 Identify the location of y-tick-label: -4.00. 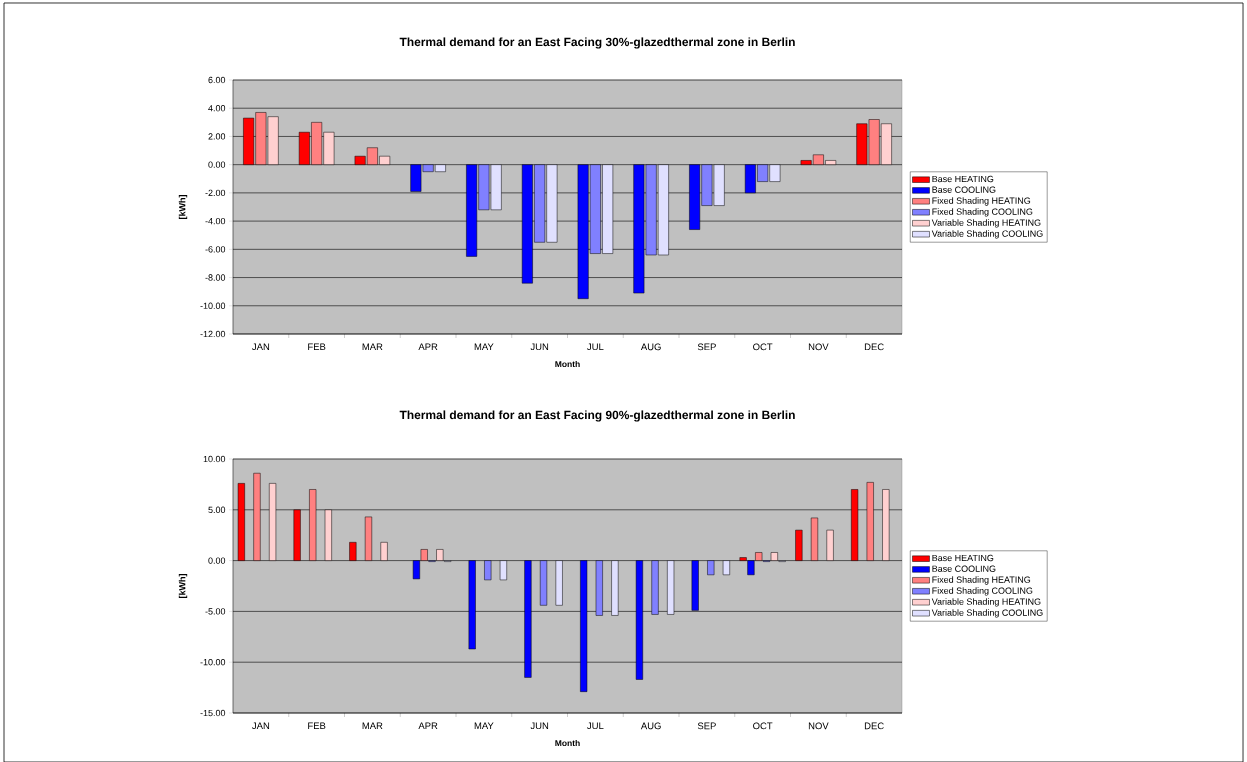
(215, 221).